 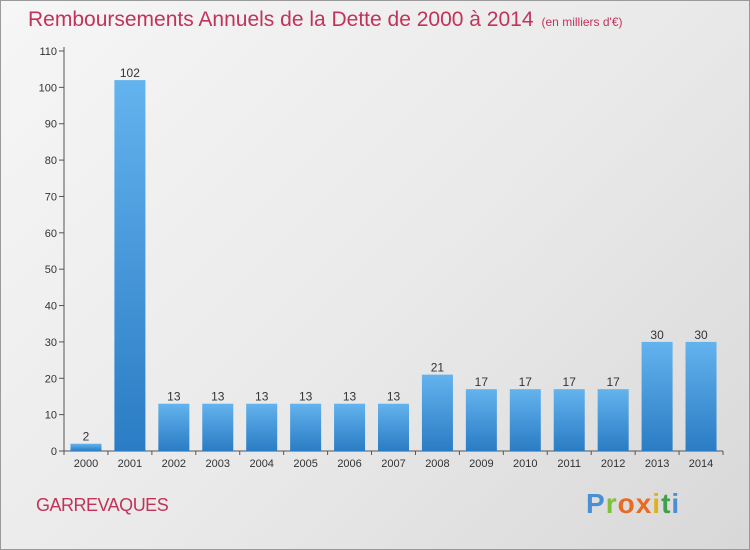 I want to click on x-tick-label: 2004, so click(x=261, y=464).